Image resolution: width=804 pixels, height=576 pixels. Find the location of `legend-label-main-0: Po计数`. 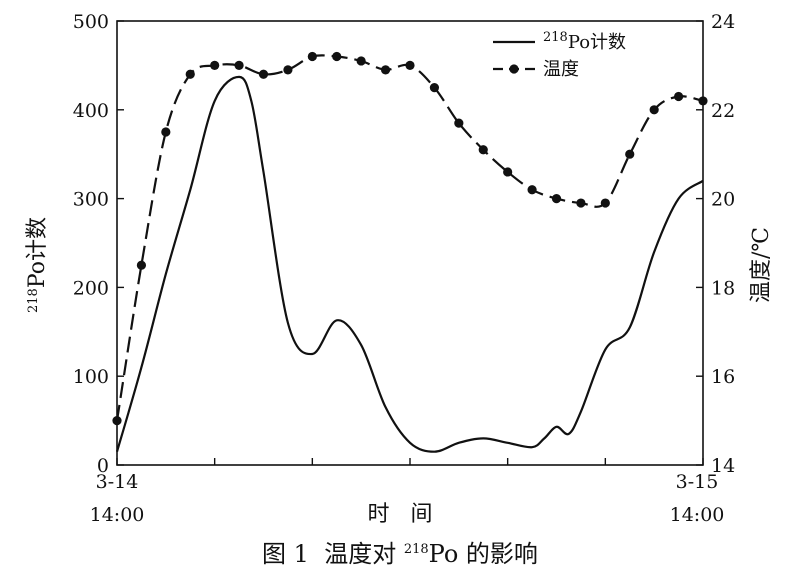

legend-label-main-0: Po计数 is located at coordinates (597, 42).